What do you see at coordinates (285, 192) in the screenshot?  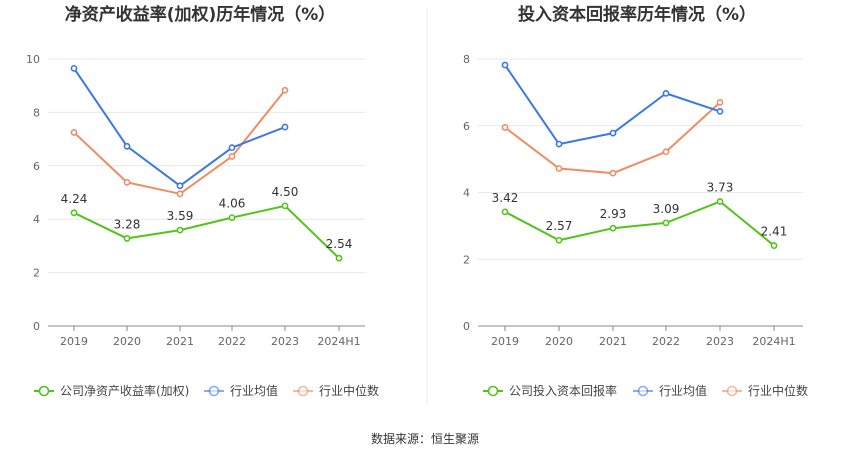 I see `data-label: 4.50` at bounding box center [285, 192].